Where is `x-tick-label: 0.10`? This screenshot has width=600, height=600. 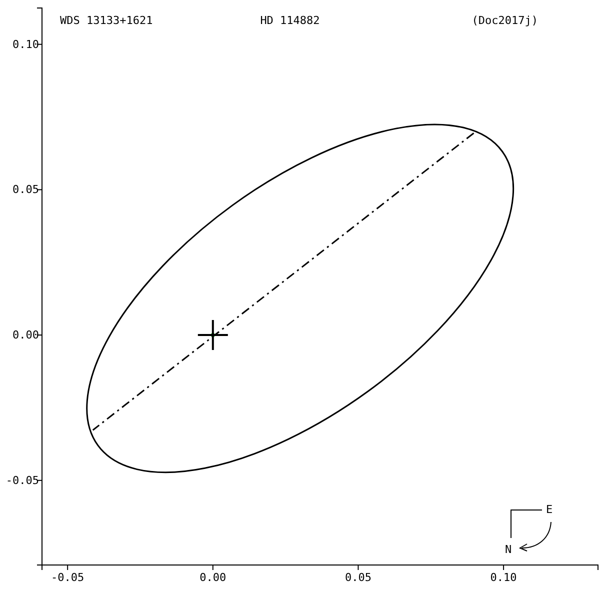
x-tick-label: 0.10 is located at coordinates (503, 577).